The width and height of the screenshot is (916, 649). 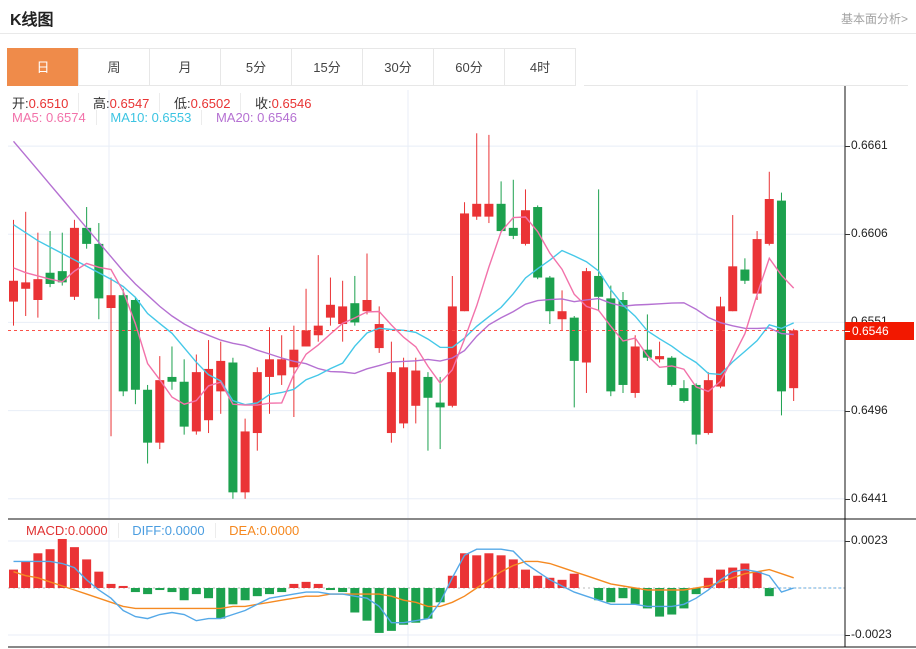 What do you see at coordinates (32, 20) in the screenshot?
I see `page-title: K线图` at bounding box center [32, 20].